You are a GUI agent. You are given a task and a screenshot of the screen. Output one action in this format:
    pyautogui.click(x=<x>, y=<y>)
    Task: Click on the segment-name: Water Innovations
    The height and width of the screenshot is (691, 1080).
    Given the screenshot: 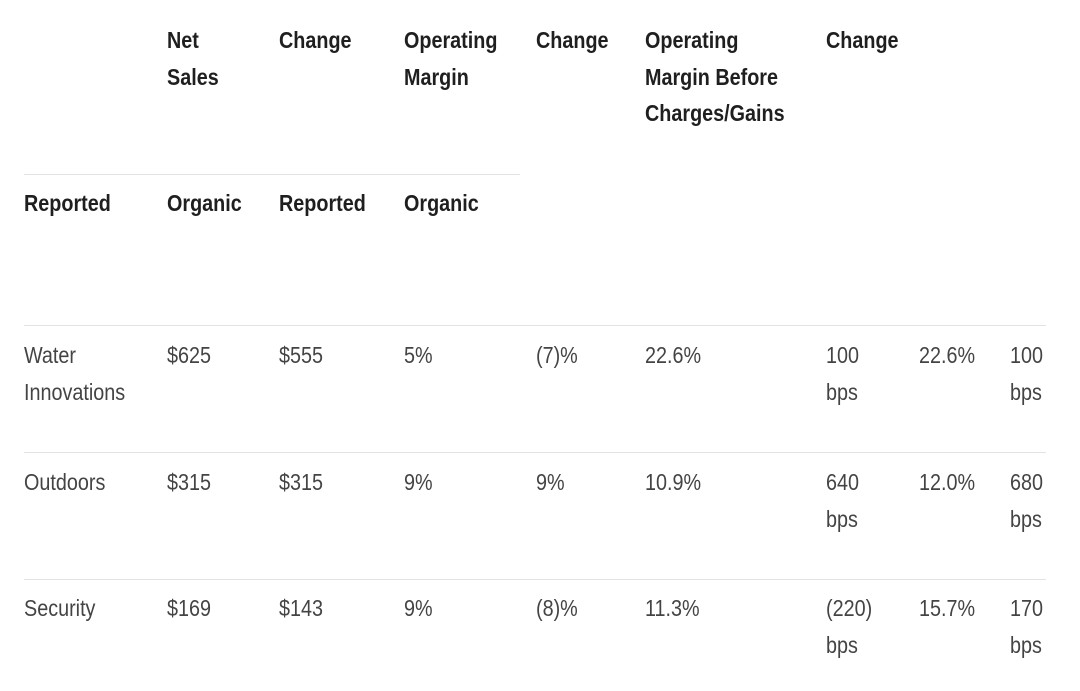 What is the action you would take?
    pyautogui.click(x=75, y=373)
    